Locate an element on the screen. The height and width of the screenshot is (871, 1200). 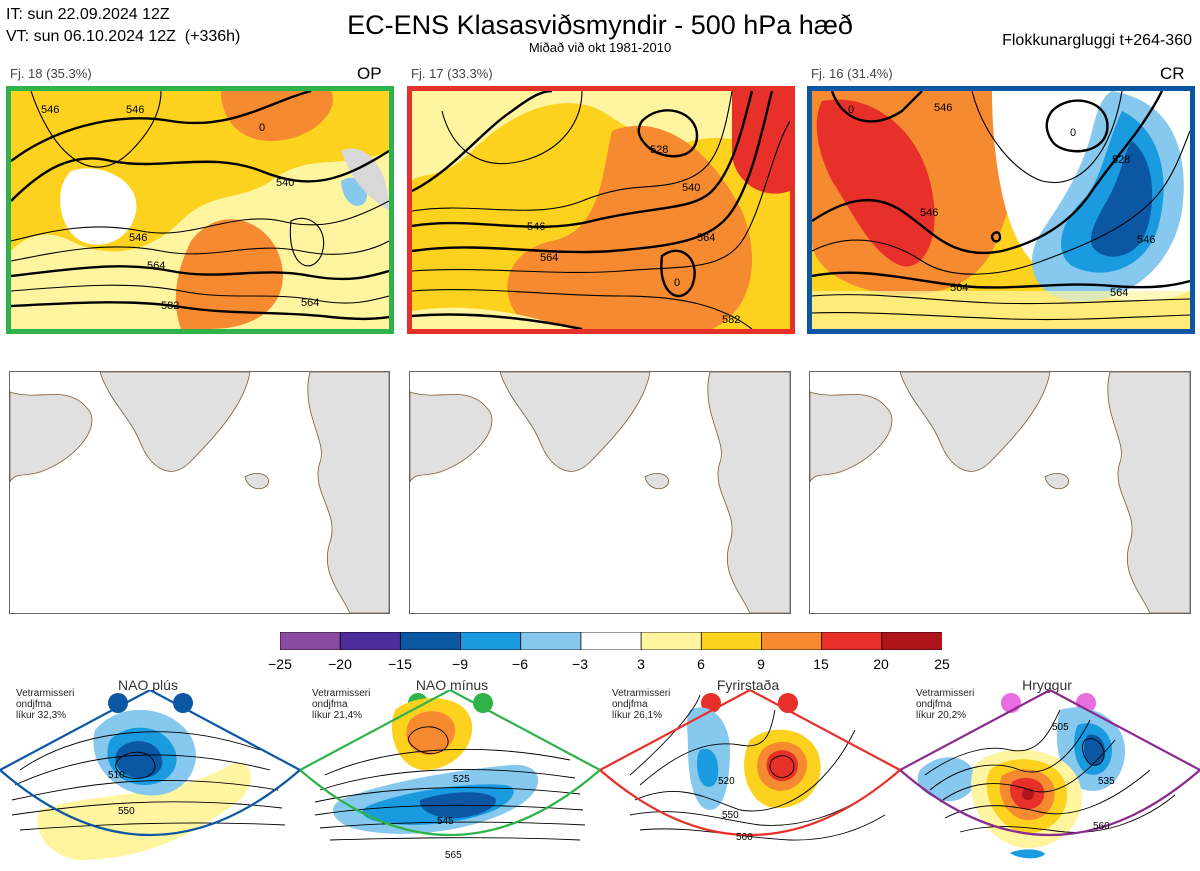
land-greenland-edge is located at coordinates (365, 179).